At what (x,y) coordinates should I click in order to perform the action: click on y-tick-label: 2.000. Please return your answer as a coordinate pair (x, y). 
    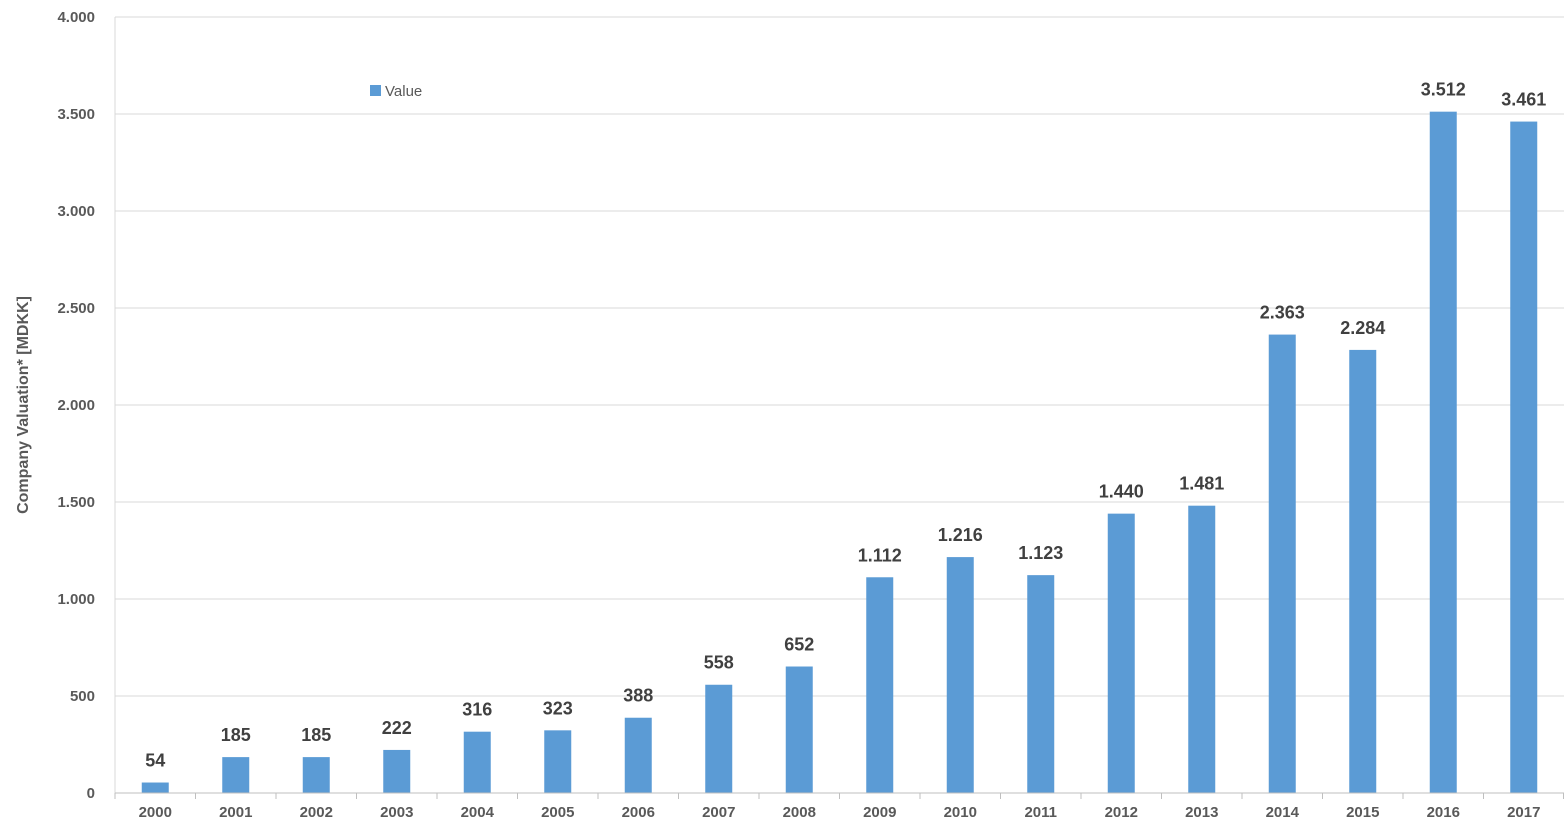
    Looking at the image, I should click on (76, 405).